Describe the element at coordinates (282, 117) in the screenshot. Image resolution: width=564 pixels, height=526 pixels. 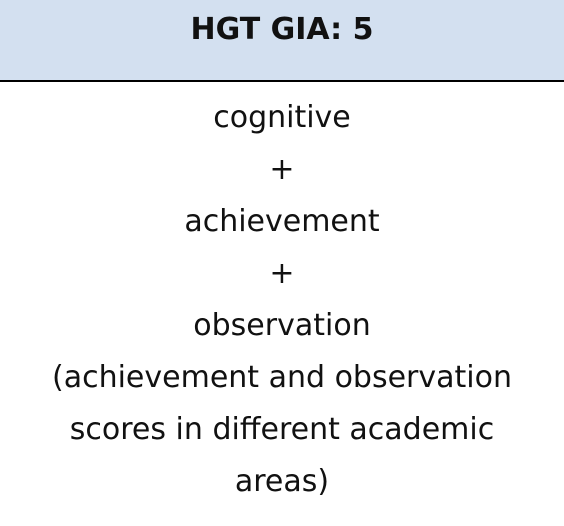
I see `body-line-cognitive: cognitive` at that location.